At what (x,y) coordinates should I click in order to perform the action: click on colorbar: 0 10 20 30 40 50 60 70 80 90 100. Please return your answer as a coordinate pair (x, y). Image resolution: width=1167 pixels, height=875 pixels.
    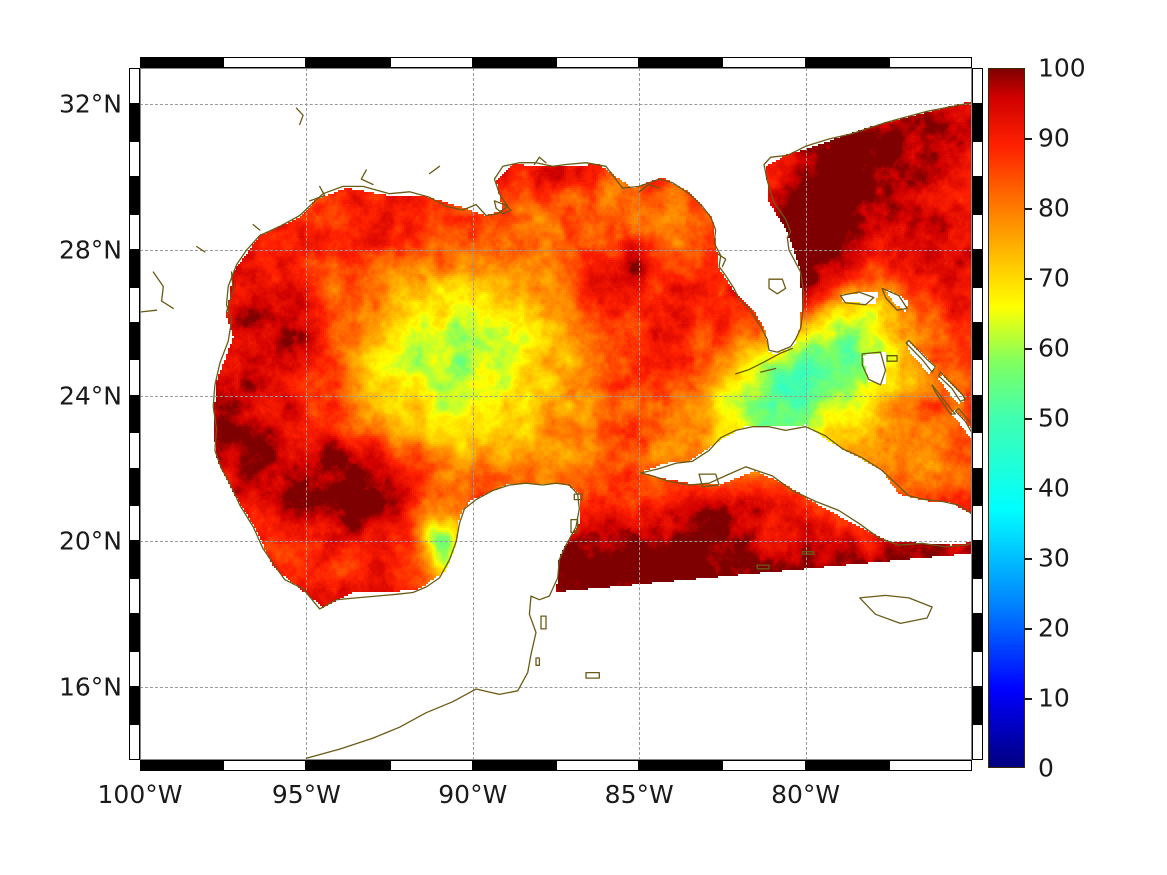
    Looking at the image, I should click on (1037, 418).